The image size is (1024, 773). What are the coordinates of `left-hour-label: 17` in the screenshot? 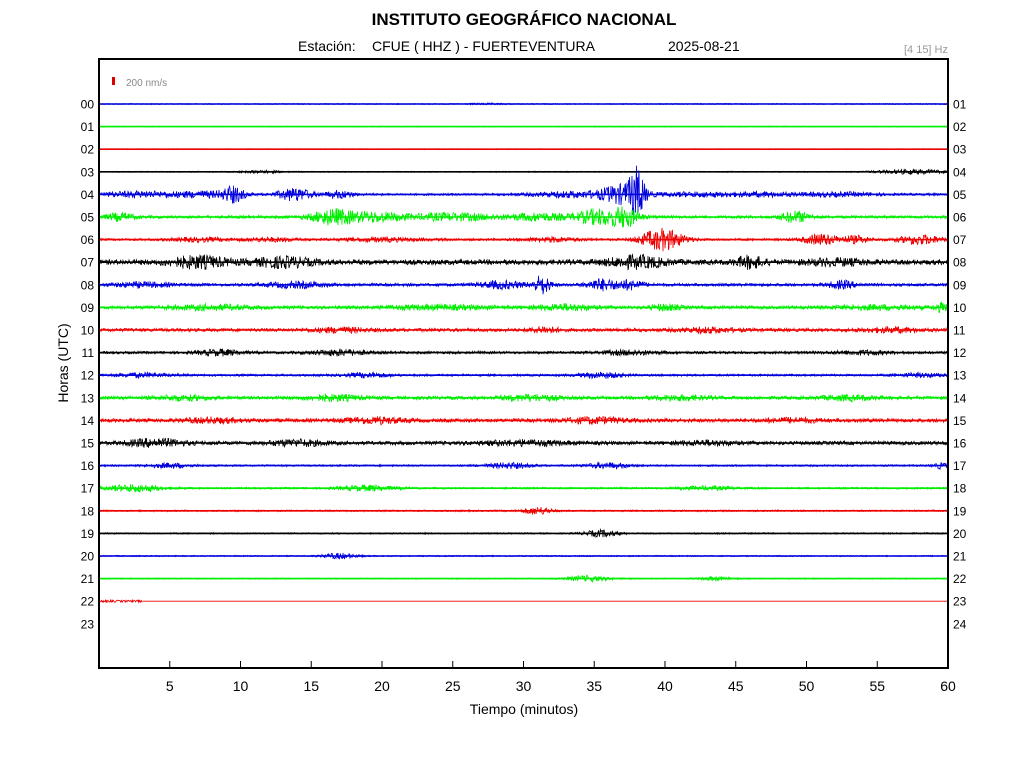 It's located at (88, 489).